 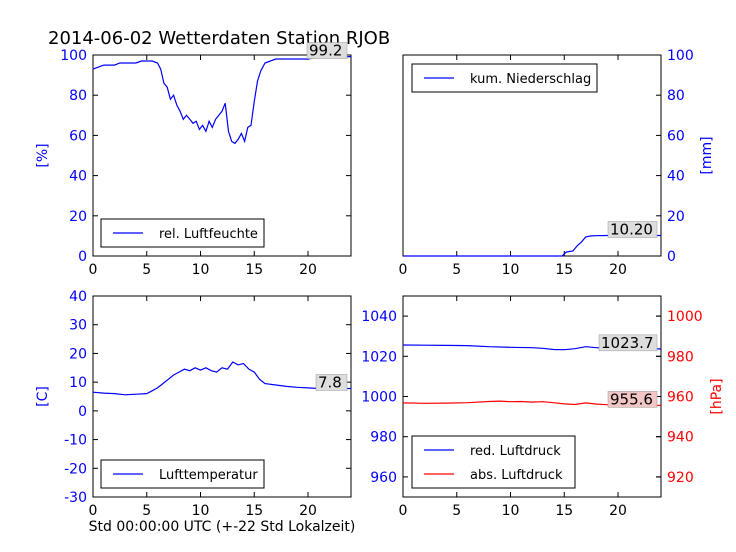 What do you see at coordinates (685, 317) in the screenshot?
I see `y2-tick-label: 1000` at bounding box center [685, 317].